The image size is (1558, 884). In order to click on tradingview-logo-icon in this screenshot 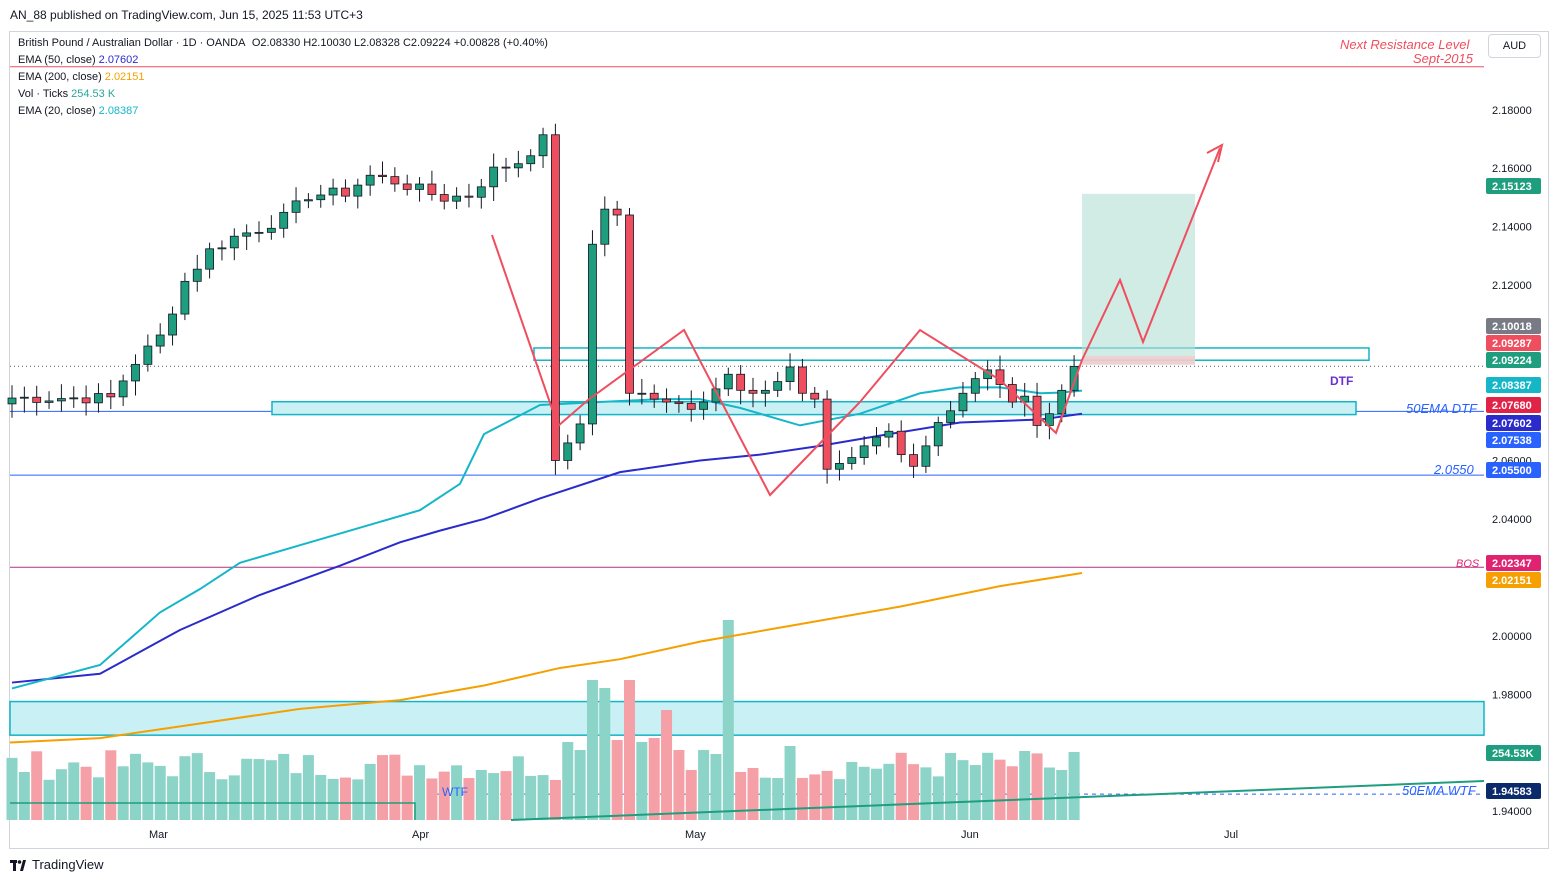, I will do `click(18, 865)`.